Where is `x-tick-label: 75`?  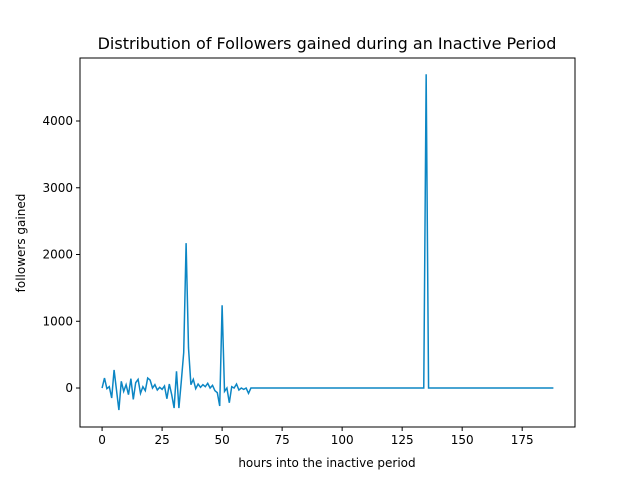 x-tick-label: 75 is located at coordinates (281, 440).